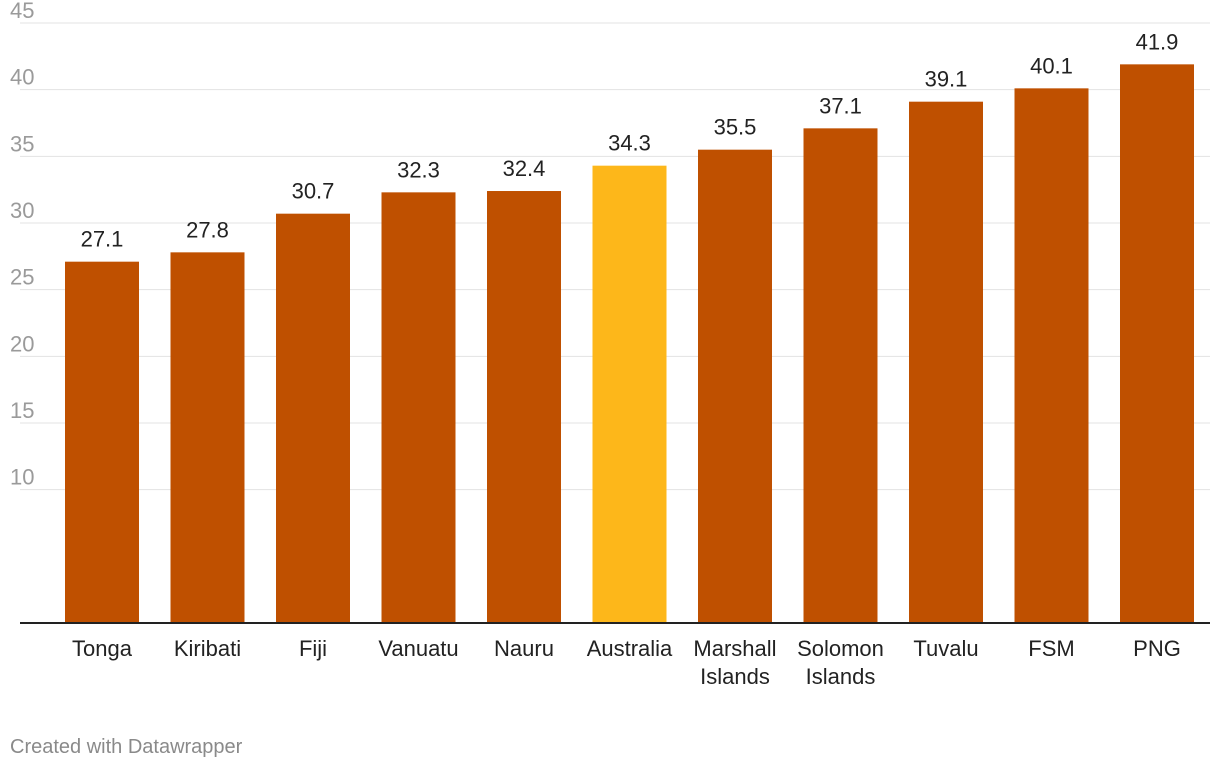  What do you see at coordinates (22, 277) in the screenshot?
I see `y-tick-label-25: 25` at bounding box center [22, 277].